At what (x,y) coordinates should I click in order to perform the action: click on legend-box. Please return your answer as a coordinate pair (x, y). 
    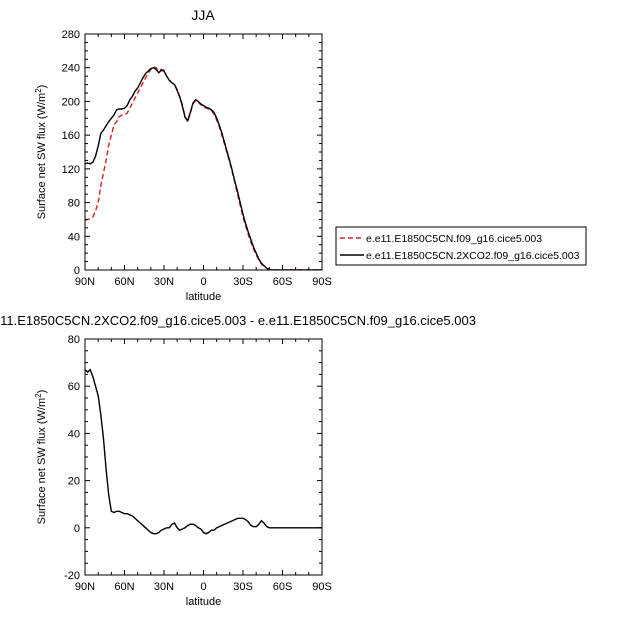
    Looking at the image, I should click on (461, 246).